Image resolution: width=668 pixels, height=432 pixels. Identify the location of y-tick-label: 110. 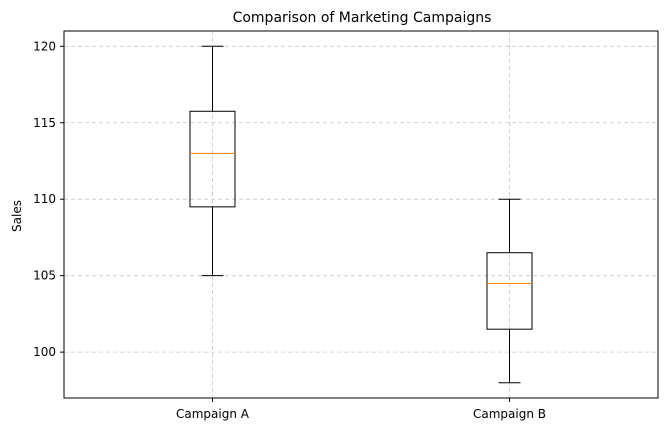
(44, 199).